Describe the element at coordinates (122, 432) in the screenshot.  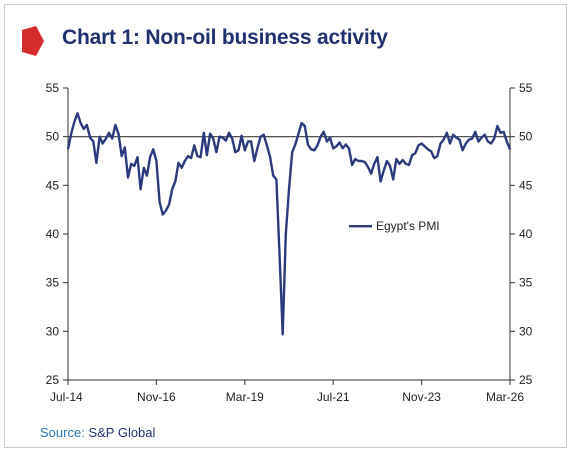
I see `source-value: S&P Global` at that location.